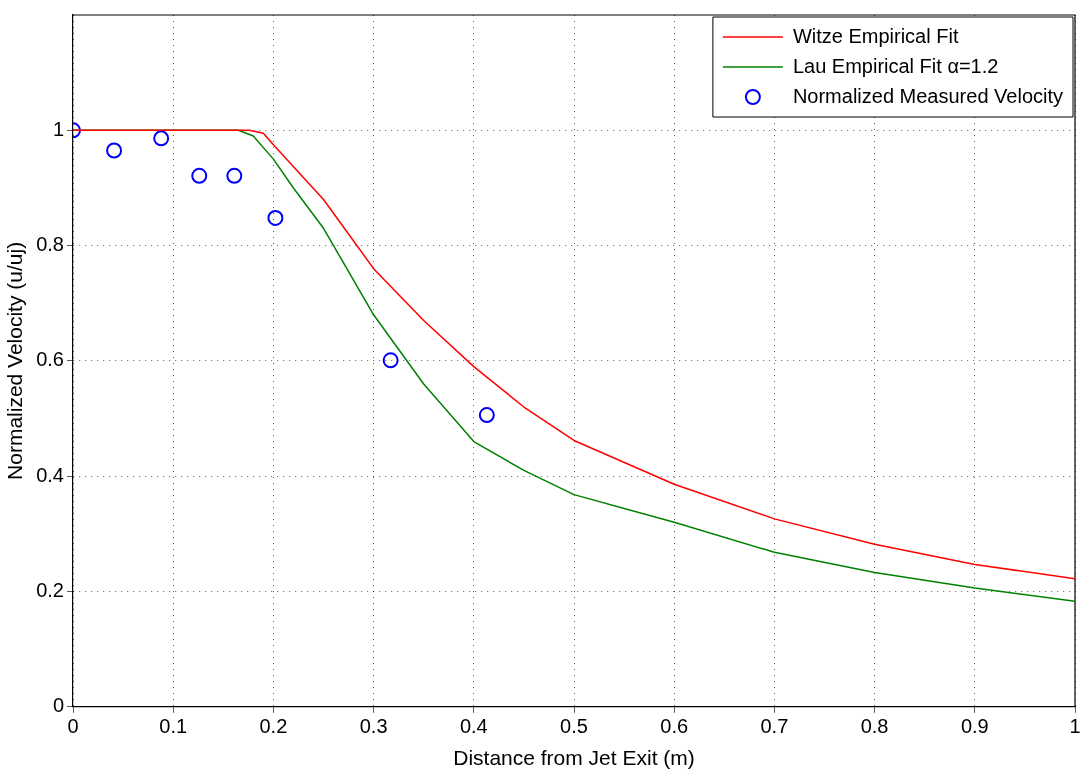 This screenshot has width=1089, height=776. I want to click on x-tick-label: 0.4, so click(473, 726).